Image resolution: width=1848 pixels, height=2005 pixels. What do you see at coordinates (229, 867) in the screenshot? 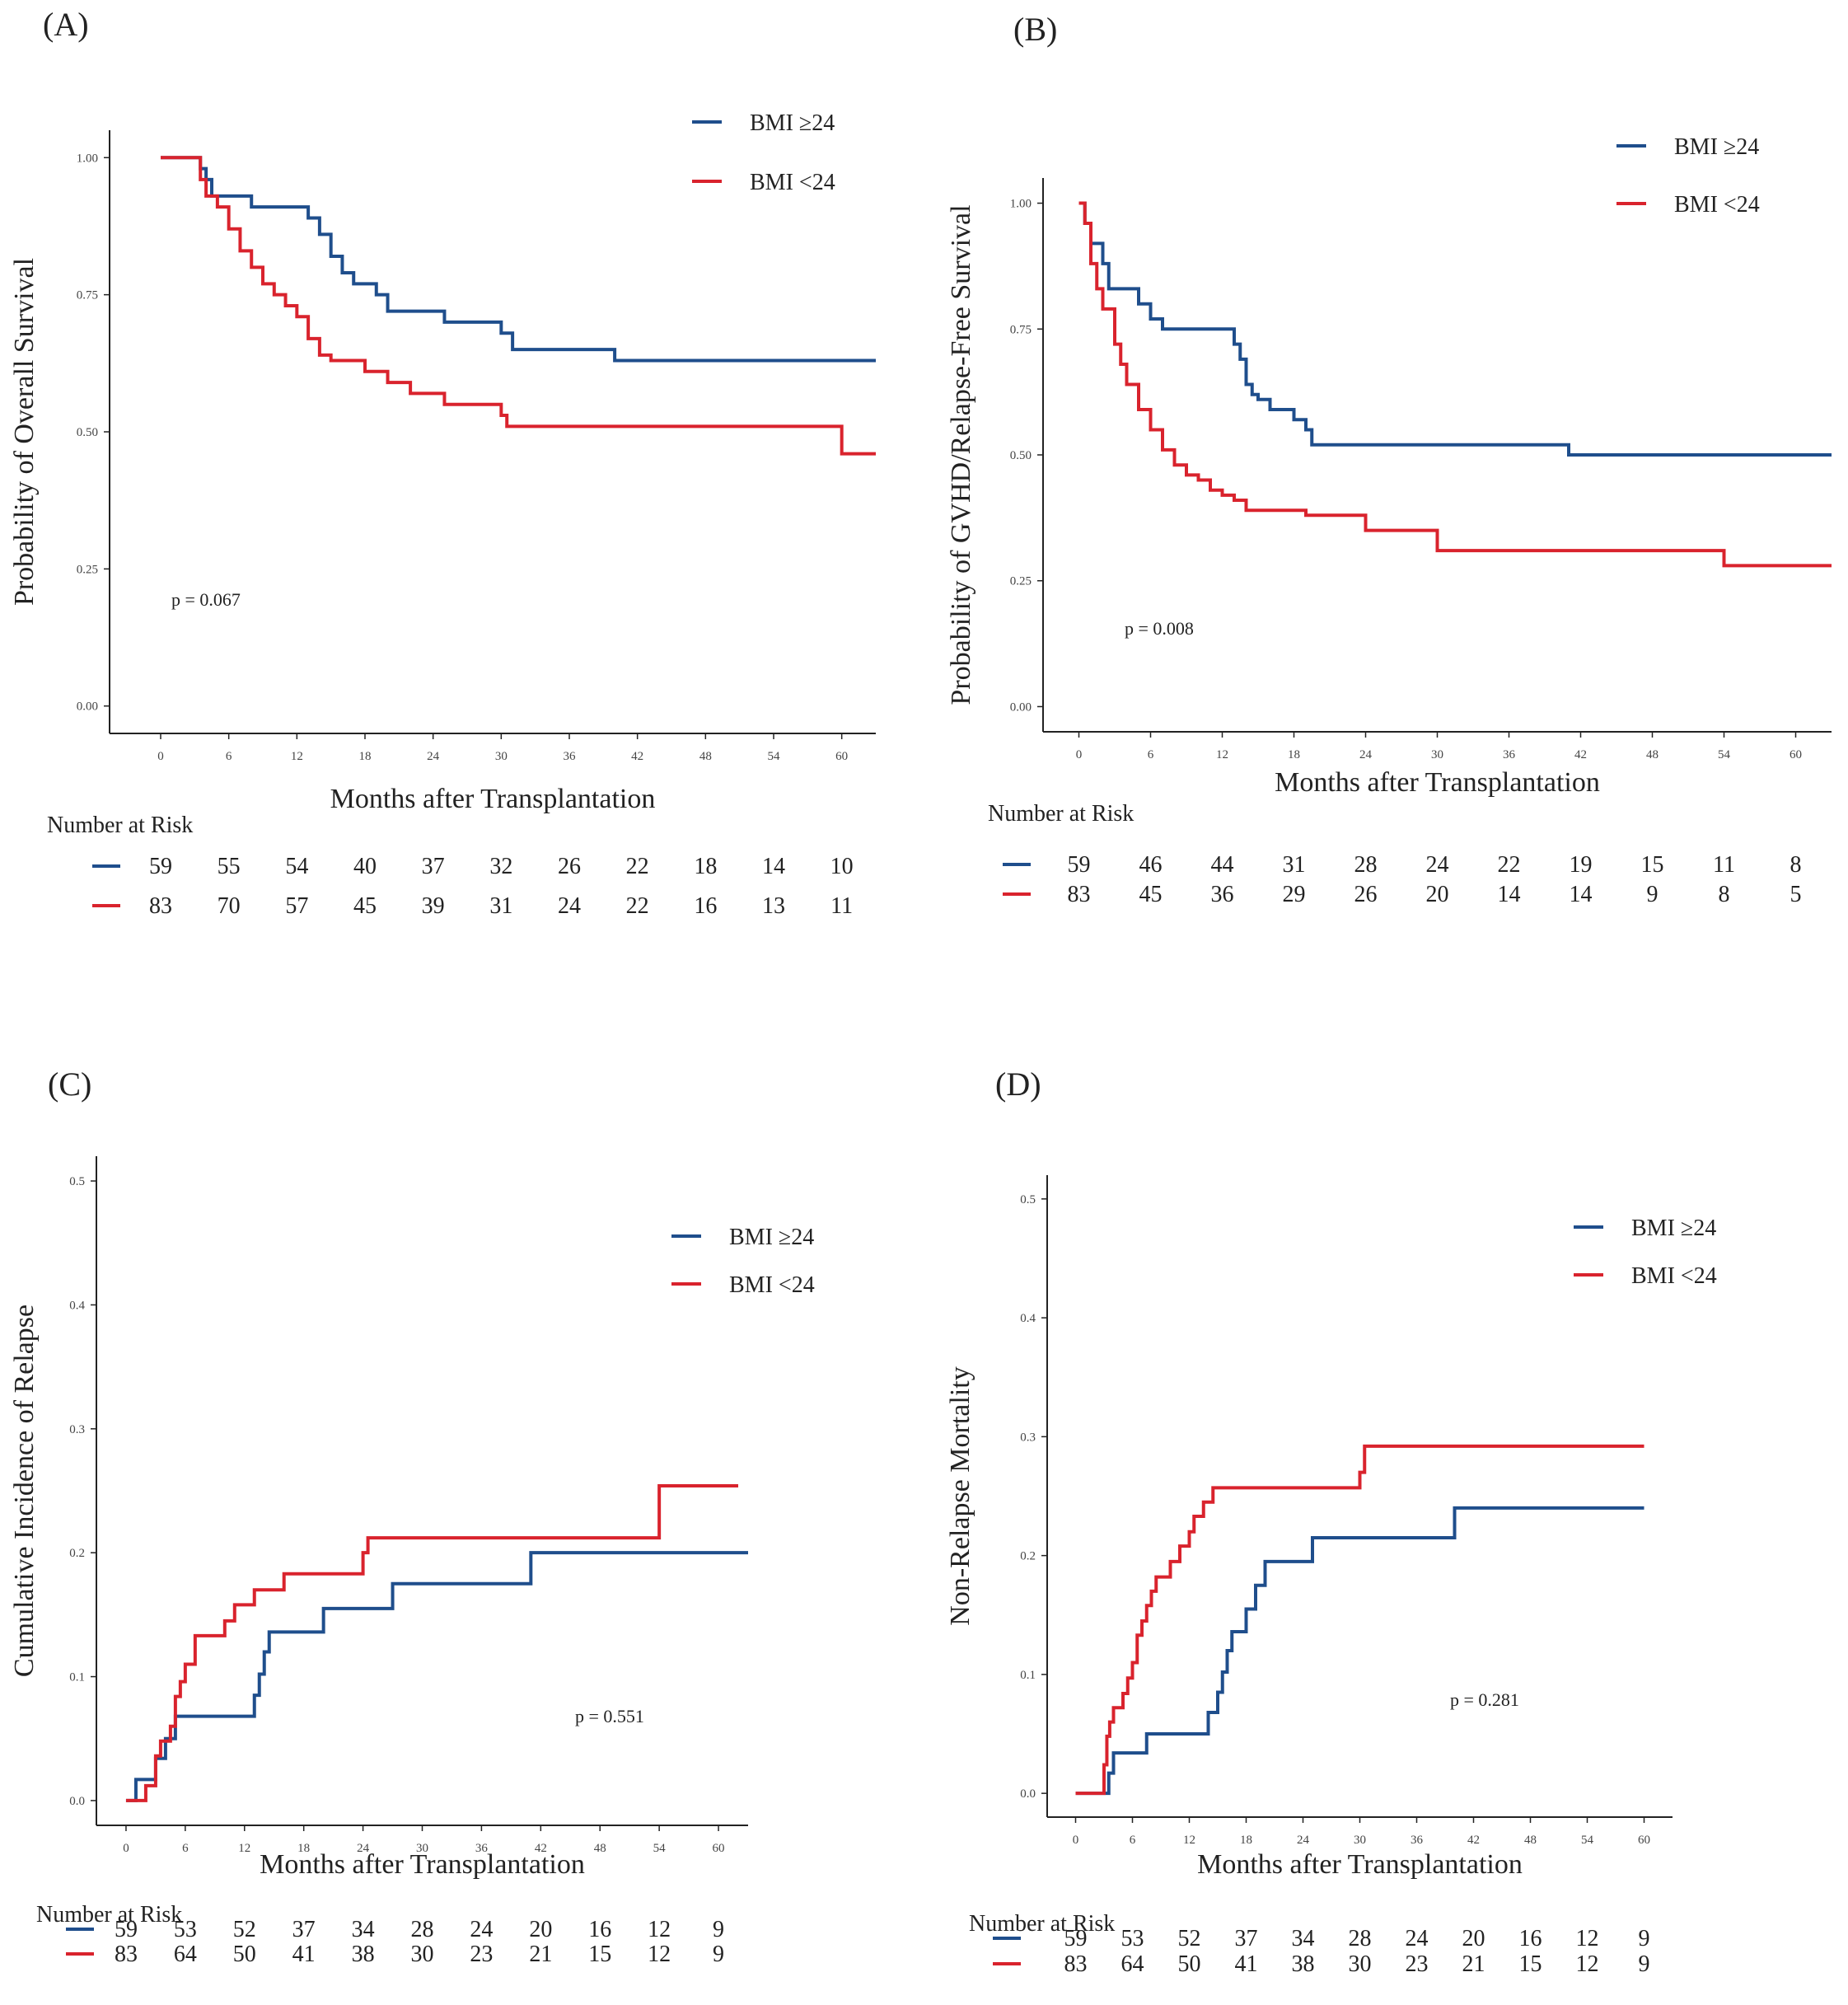
I see `risk-count: 55` at bounding box center [229, 867].